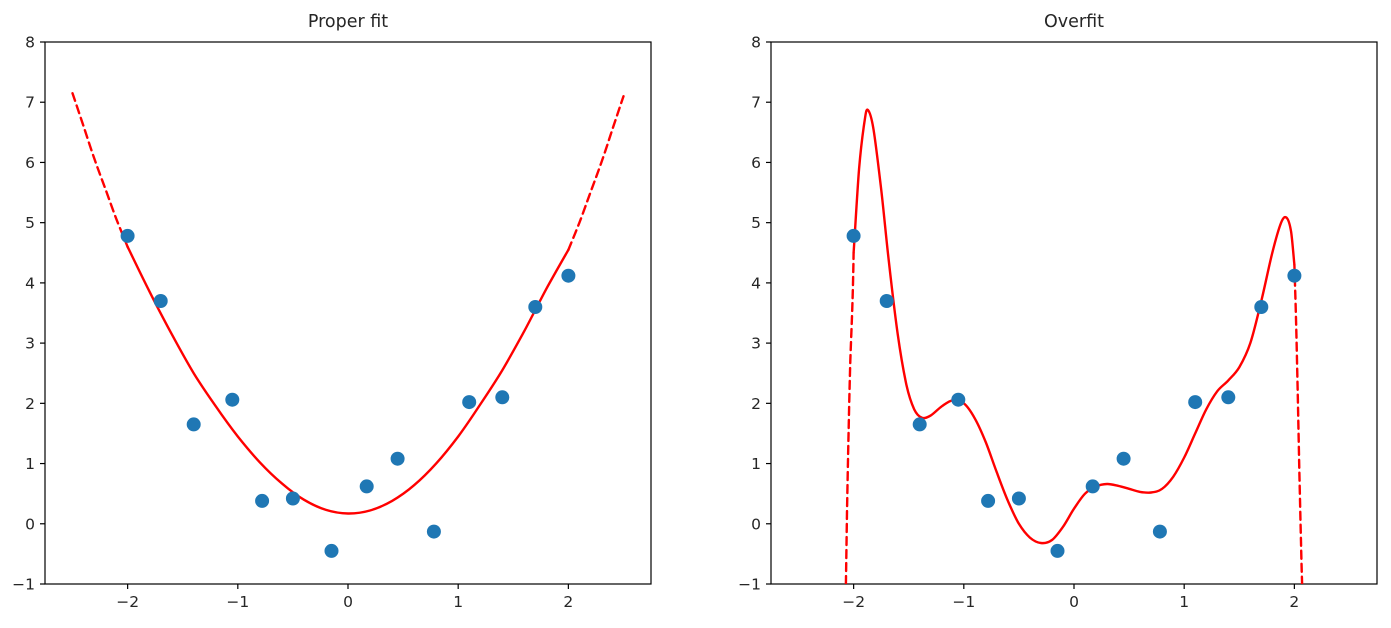 This screenshot has width=1391, height=628. What do you see at coordinates (1074, 22) in the screenshot?
I see `plot-title: Overfit` at bounding box center [1074, 22].